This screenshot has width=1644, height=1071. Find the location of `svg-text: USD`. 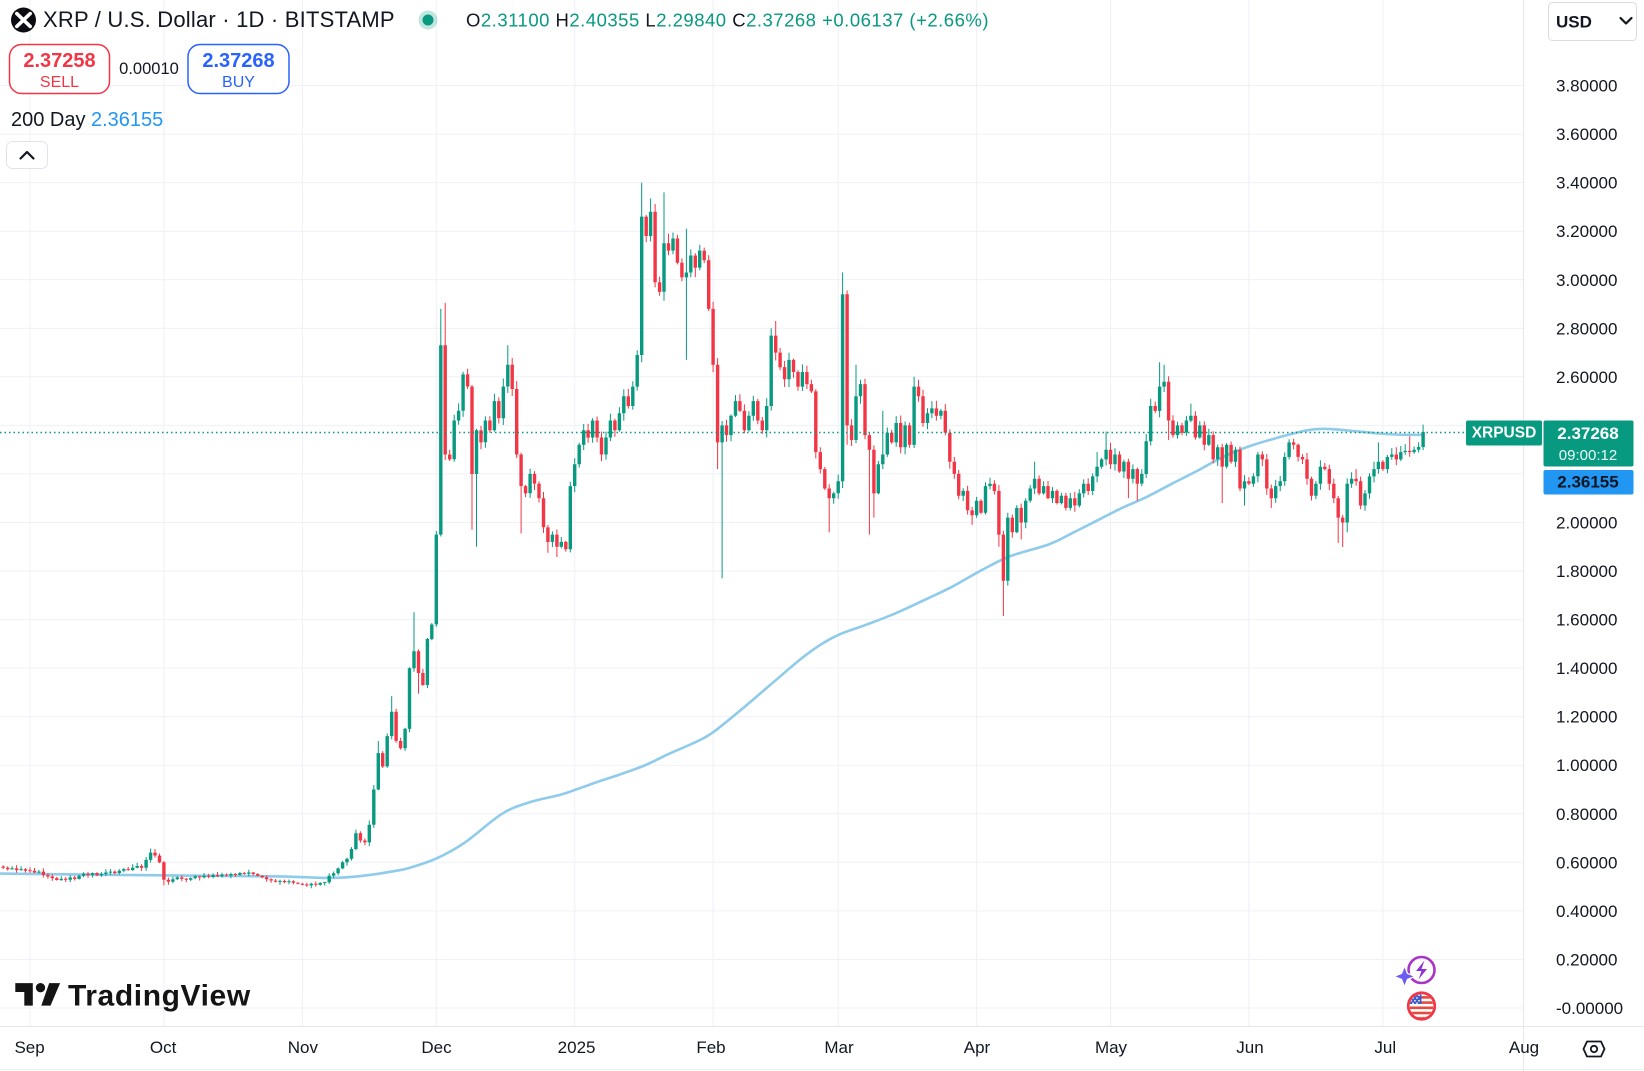

svg-text: USD is located at coordinates (1574, 22).